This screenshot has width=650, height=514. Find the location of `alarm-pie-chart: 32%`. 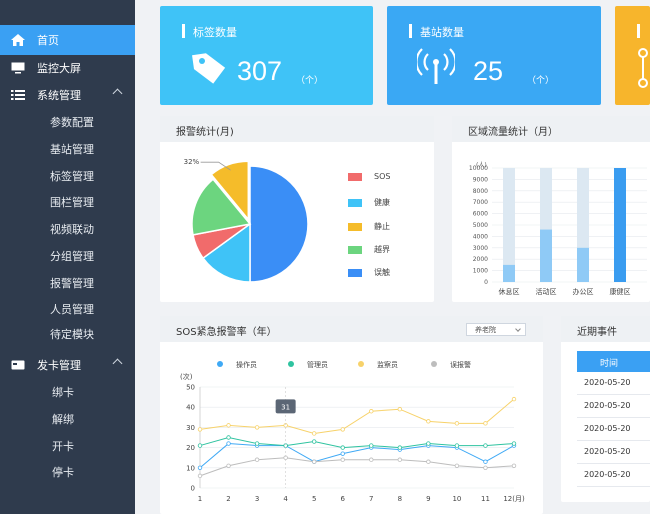

alarm-pie-chart: 32% is located at coordinates (246, 220).